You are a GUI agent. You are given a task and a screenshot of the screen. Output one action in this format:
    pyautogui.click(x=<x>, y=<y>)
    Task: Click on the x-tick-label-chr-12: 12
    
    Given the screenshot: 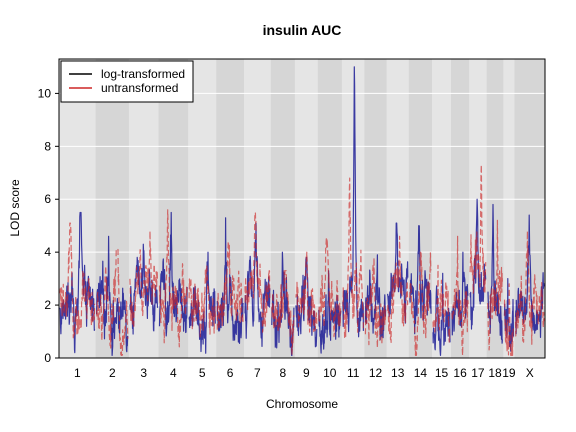 What is the action you would take?
    pyautogui.click(x=376, y=373)
    